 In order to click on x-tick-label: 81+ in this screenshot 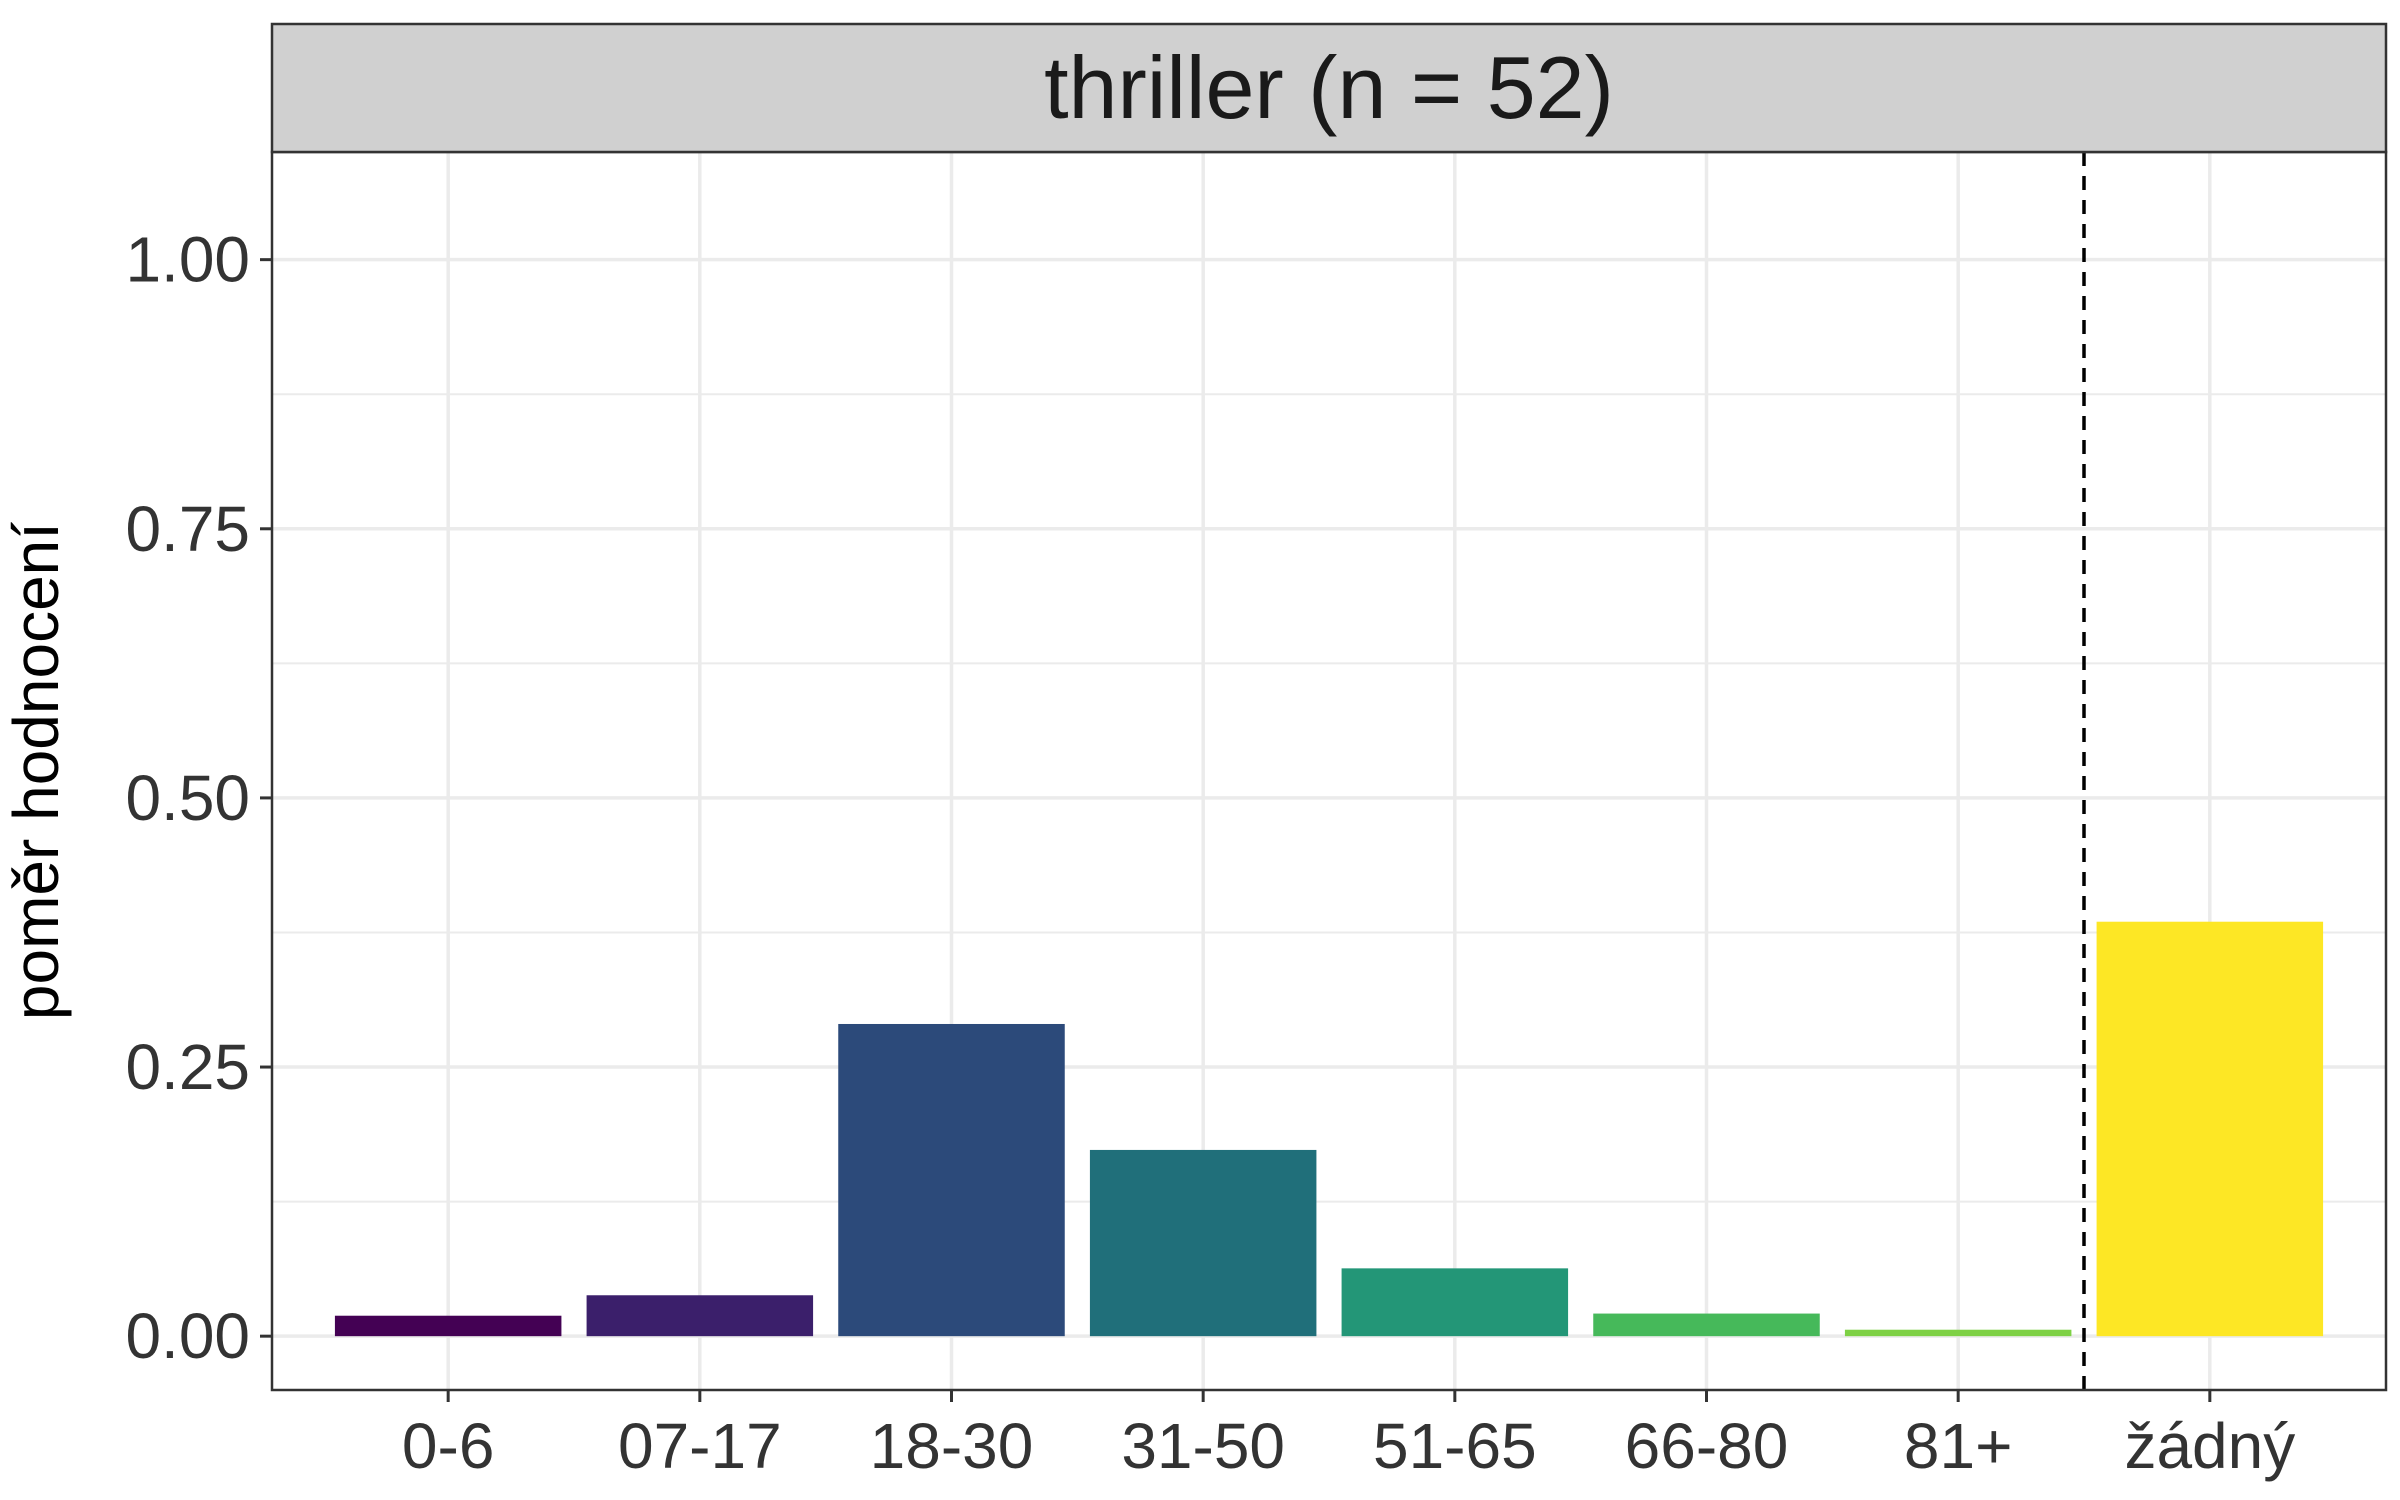, I will do `click(1958, 1446)`.